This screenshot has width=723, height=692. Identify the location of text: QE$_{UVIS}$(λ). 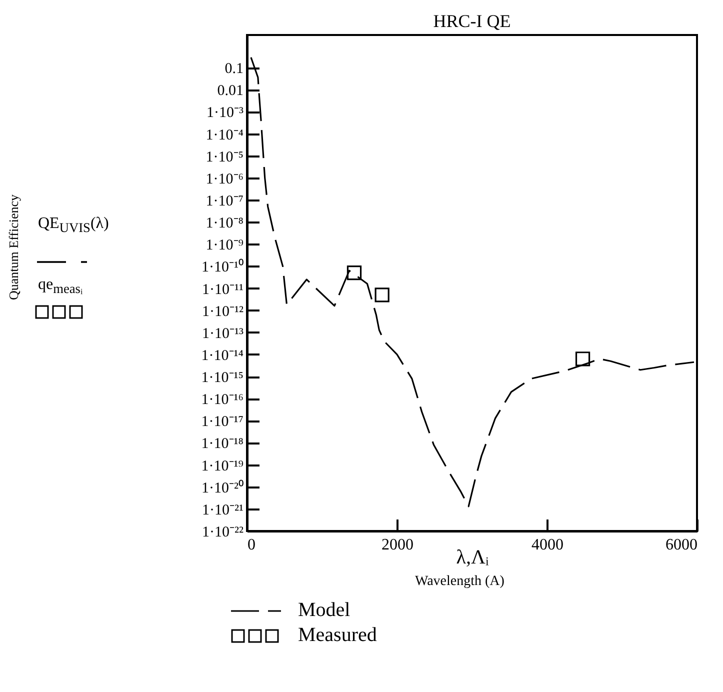
(73, 225).